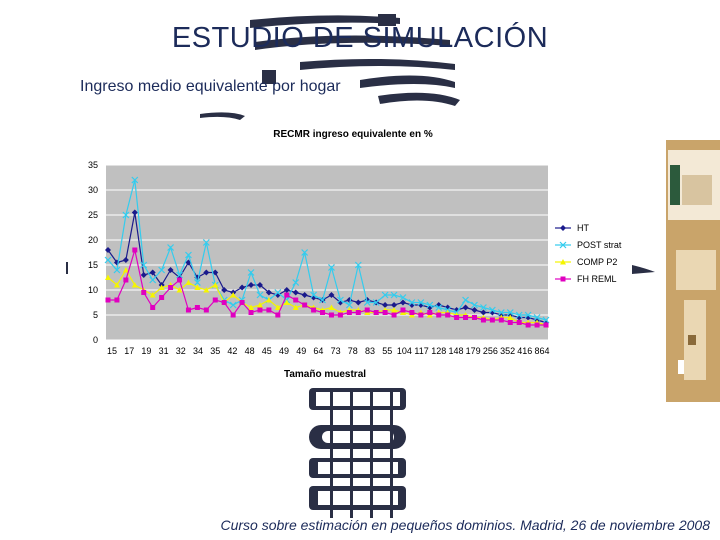 The width and height of the screenshot is (720, 540). Describe the element at coordinates (524, 351) in the screenshot. I see `x-tick-label: 416` at that location.